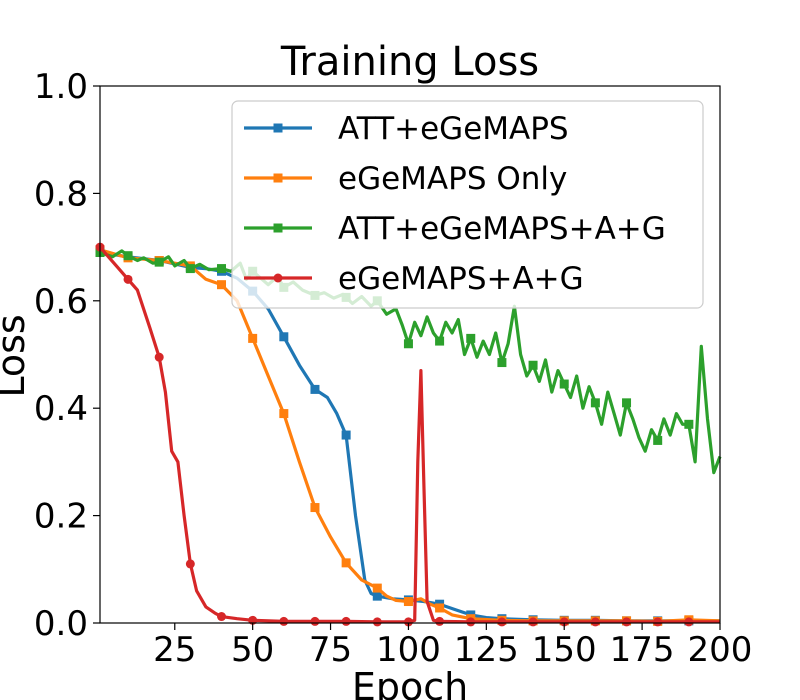  I want to click on x-tick-label: 175, so click(642, 650).